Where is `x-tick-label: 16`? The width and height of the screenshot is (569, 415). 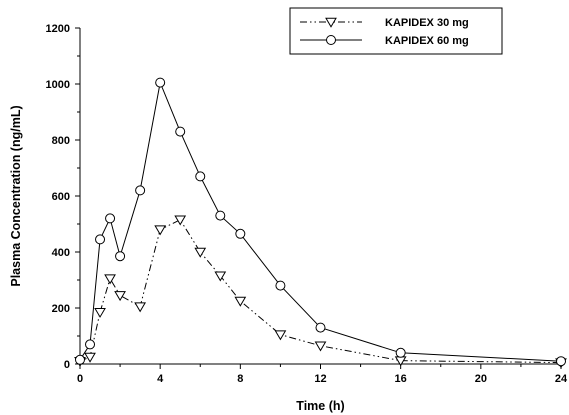 x-tick-label: 16 is located at coordinates (401, 379).